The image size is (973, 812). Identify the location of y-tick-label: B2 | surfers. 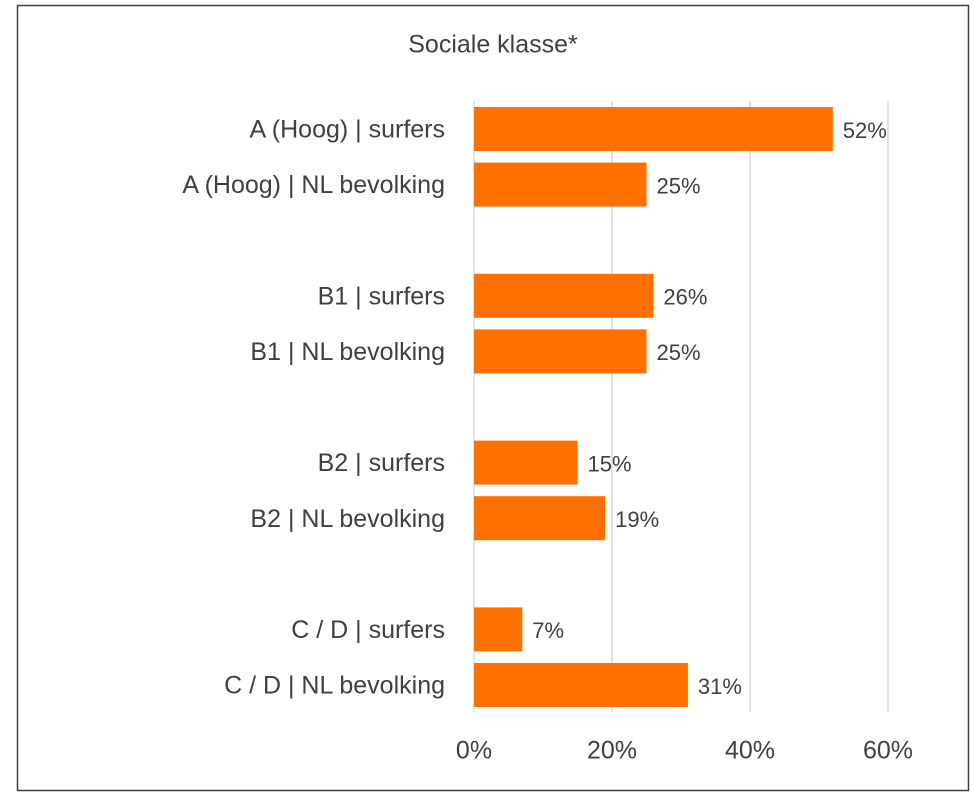
(381, 463).